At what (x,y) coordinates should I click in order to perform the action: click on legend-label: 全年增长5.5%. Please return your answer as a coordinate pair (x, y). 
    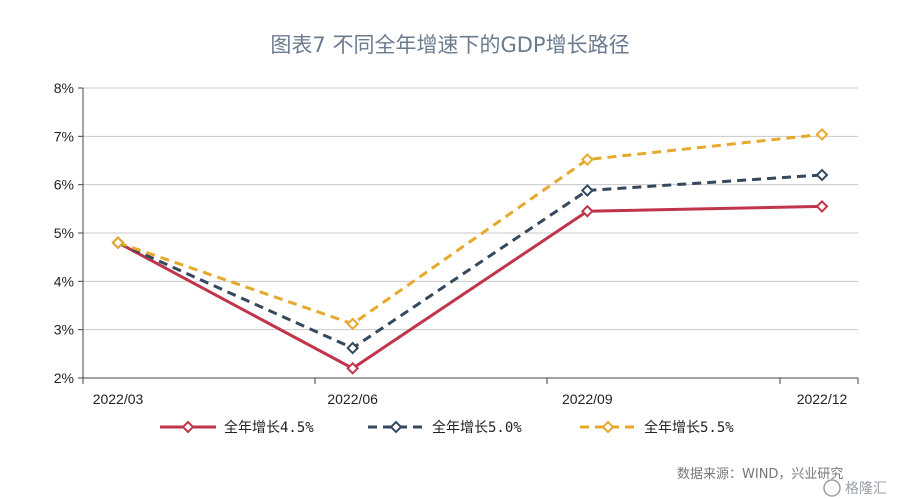
    Looking at the image, I should click on (689, 427).